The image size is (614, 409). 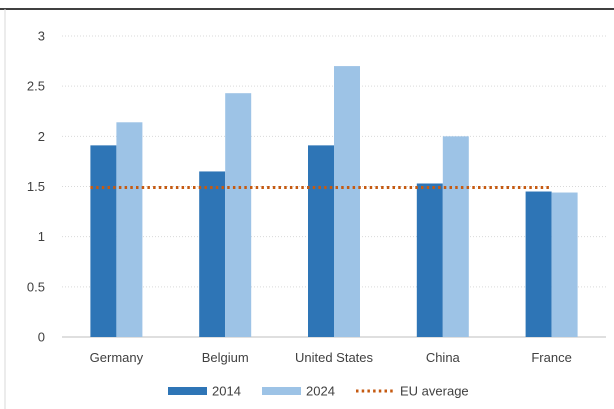 I want to click on x-category-label: China, so click(x=443, y=357).